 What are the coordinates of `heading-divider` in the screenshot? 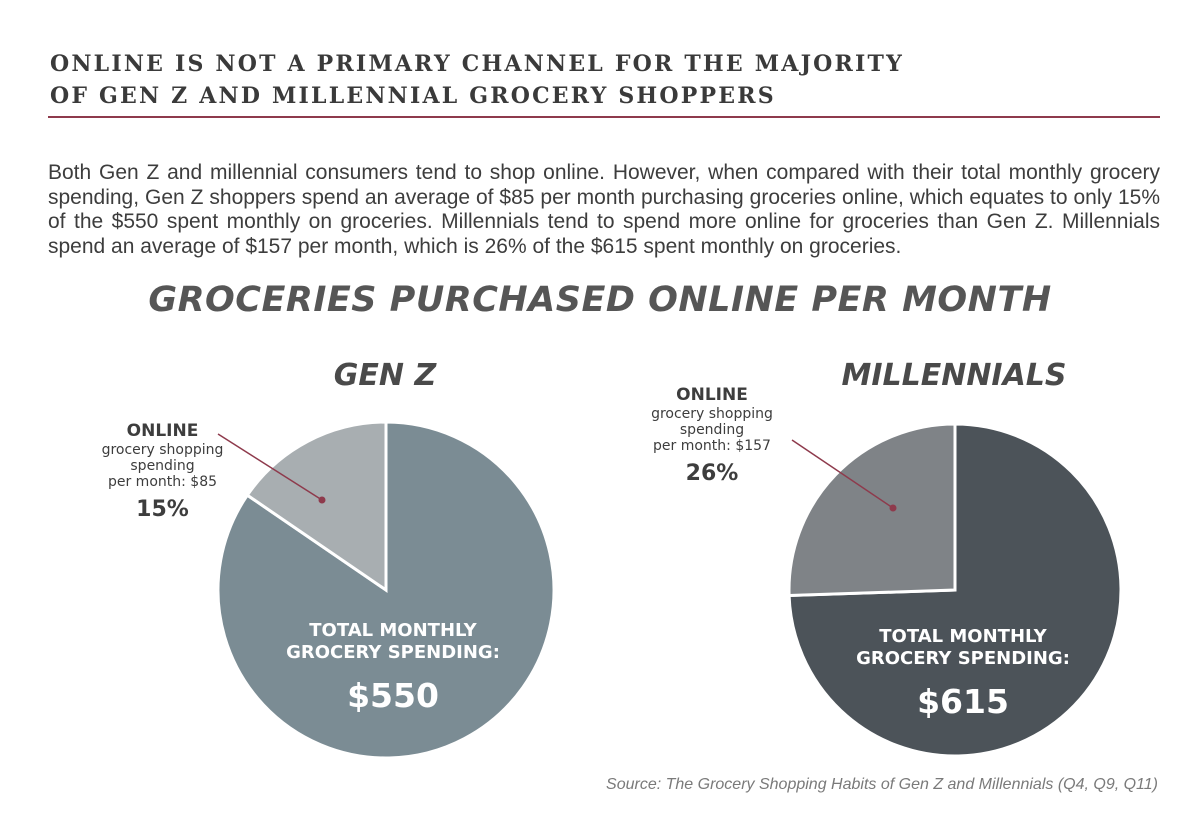 It's located at (604, 117).